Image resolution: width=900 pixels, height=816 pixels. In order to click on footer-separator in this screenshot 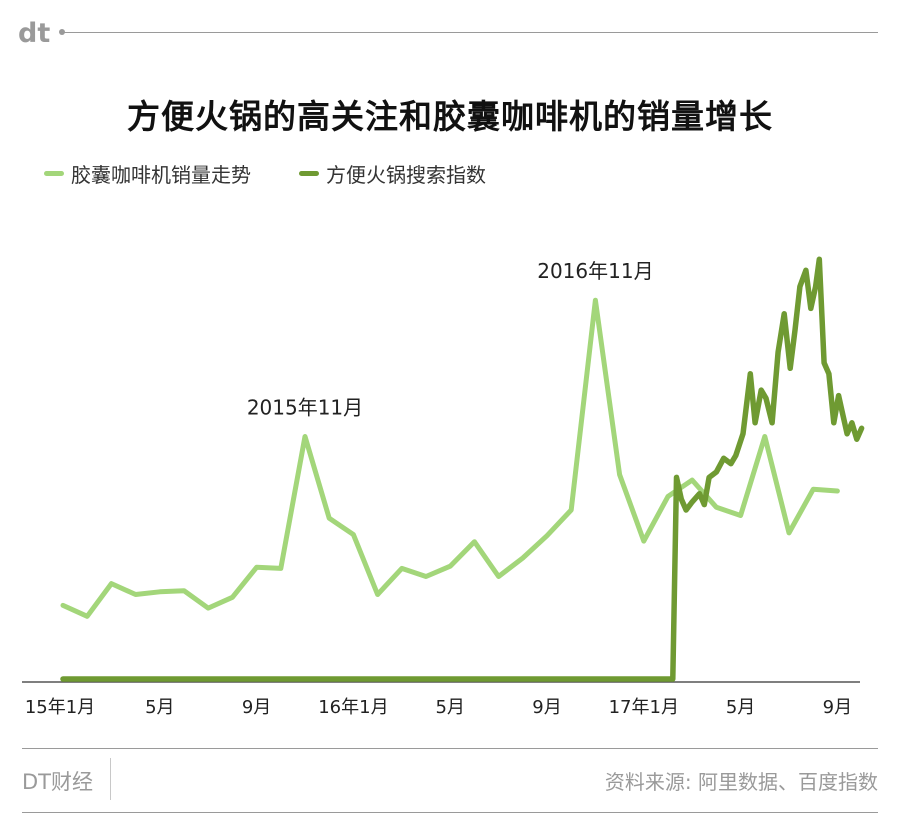, I will do `click(110, 779)`.